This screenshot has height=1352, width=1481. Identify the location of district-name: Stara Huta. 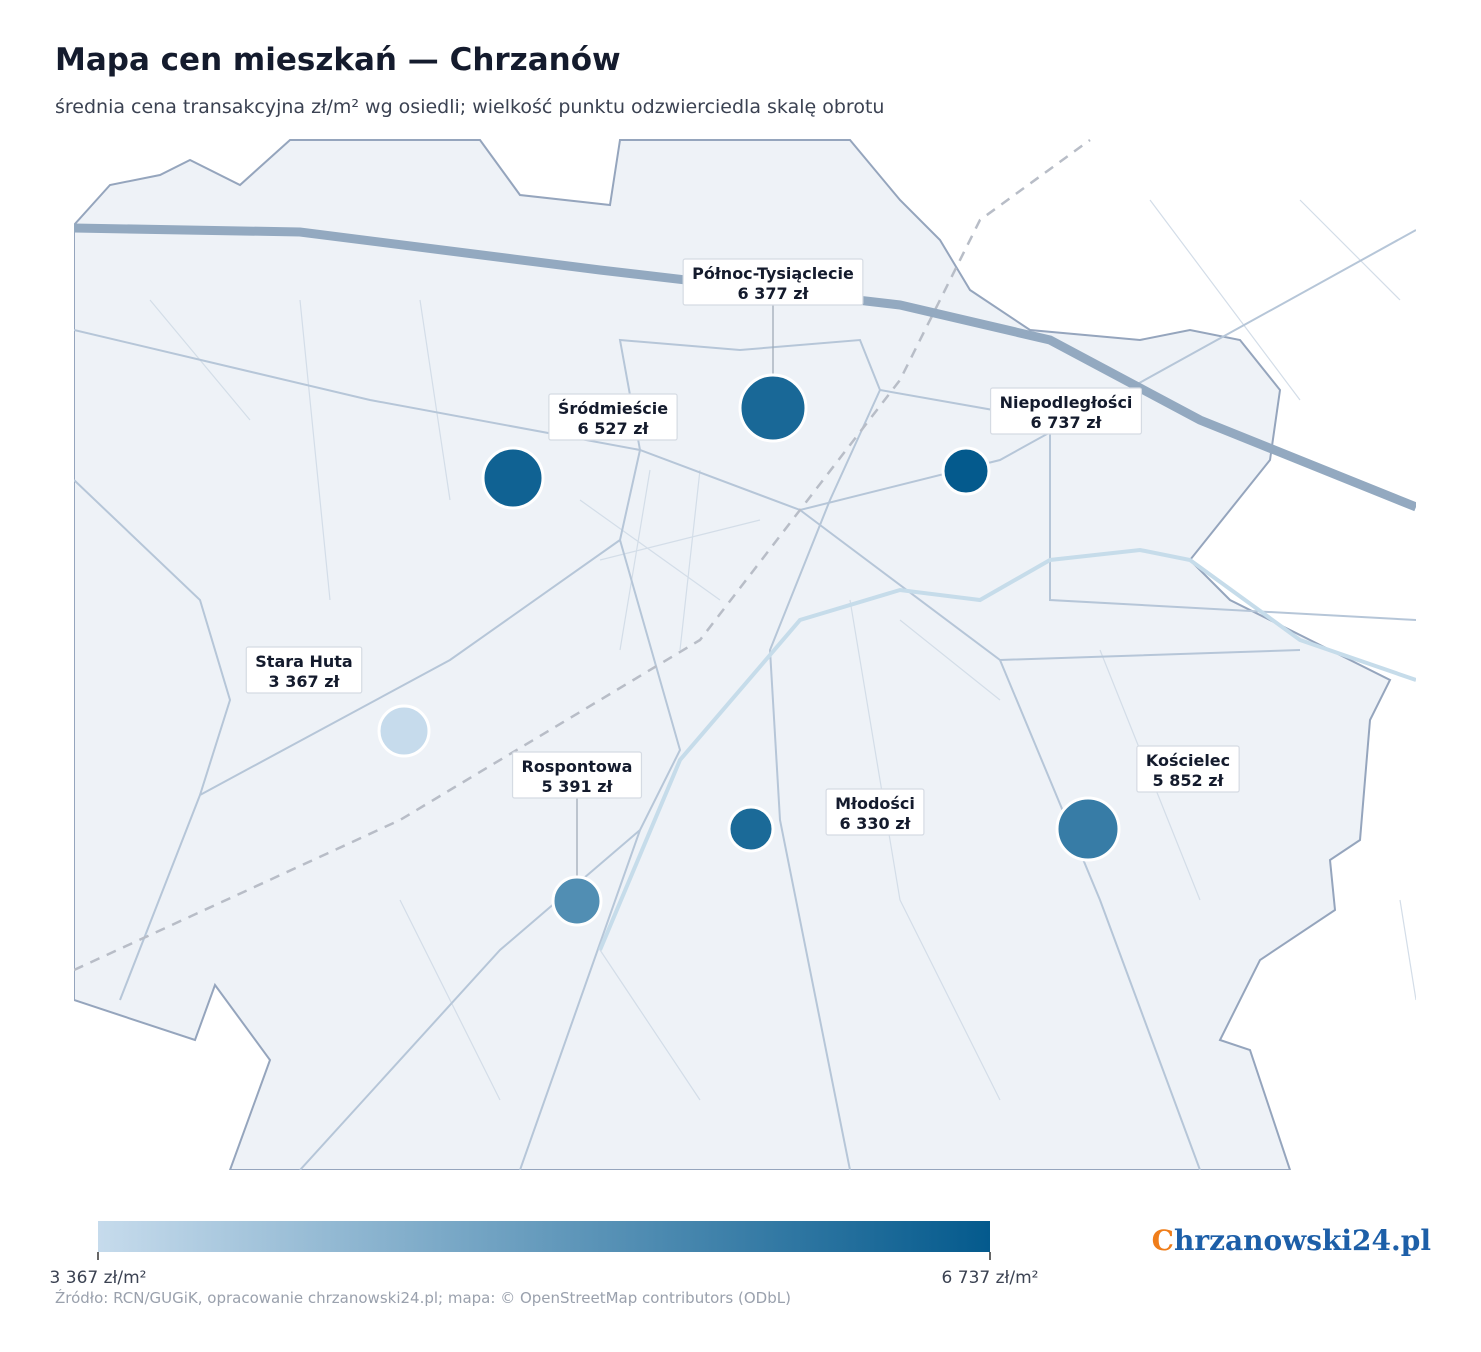
(303, 661).